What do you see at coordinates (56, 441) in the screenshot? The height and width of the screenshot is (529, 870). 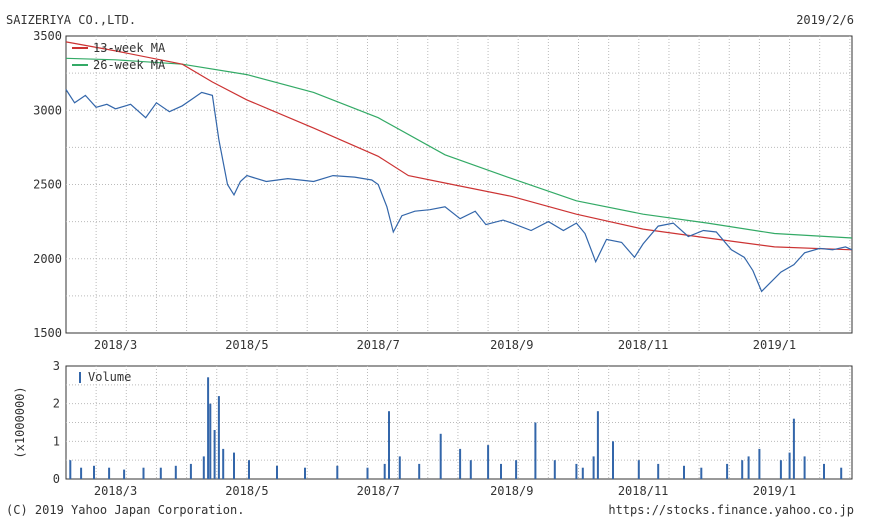 I see `y-tick-label: 1` at bounding box center [56, 441].